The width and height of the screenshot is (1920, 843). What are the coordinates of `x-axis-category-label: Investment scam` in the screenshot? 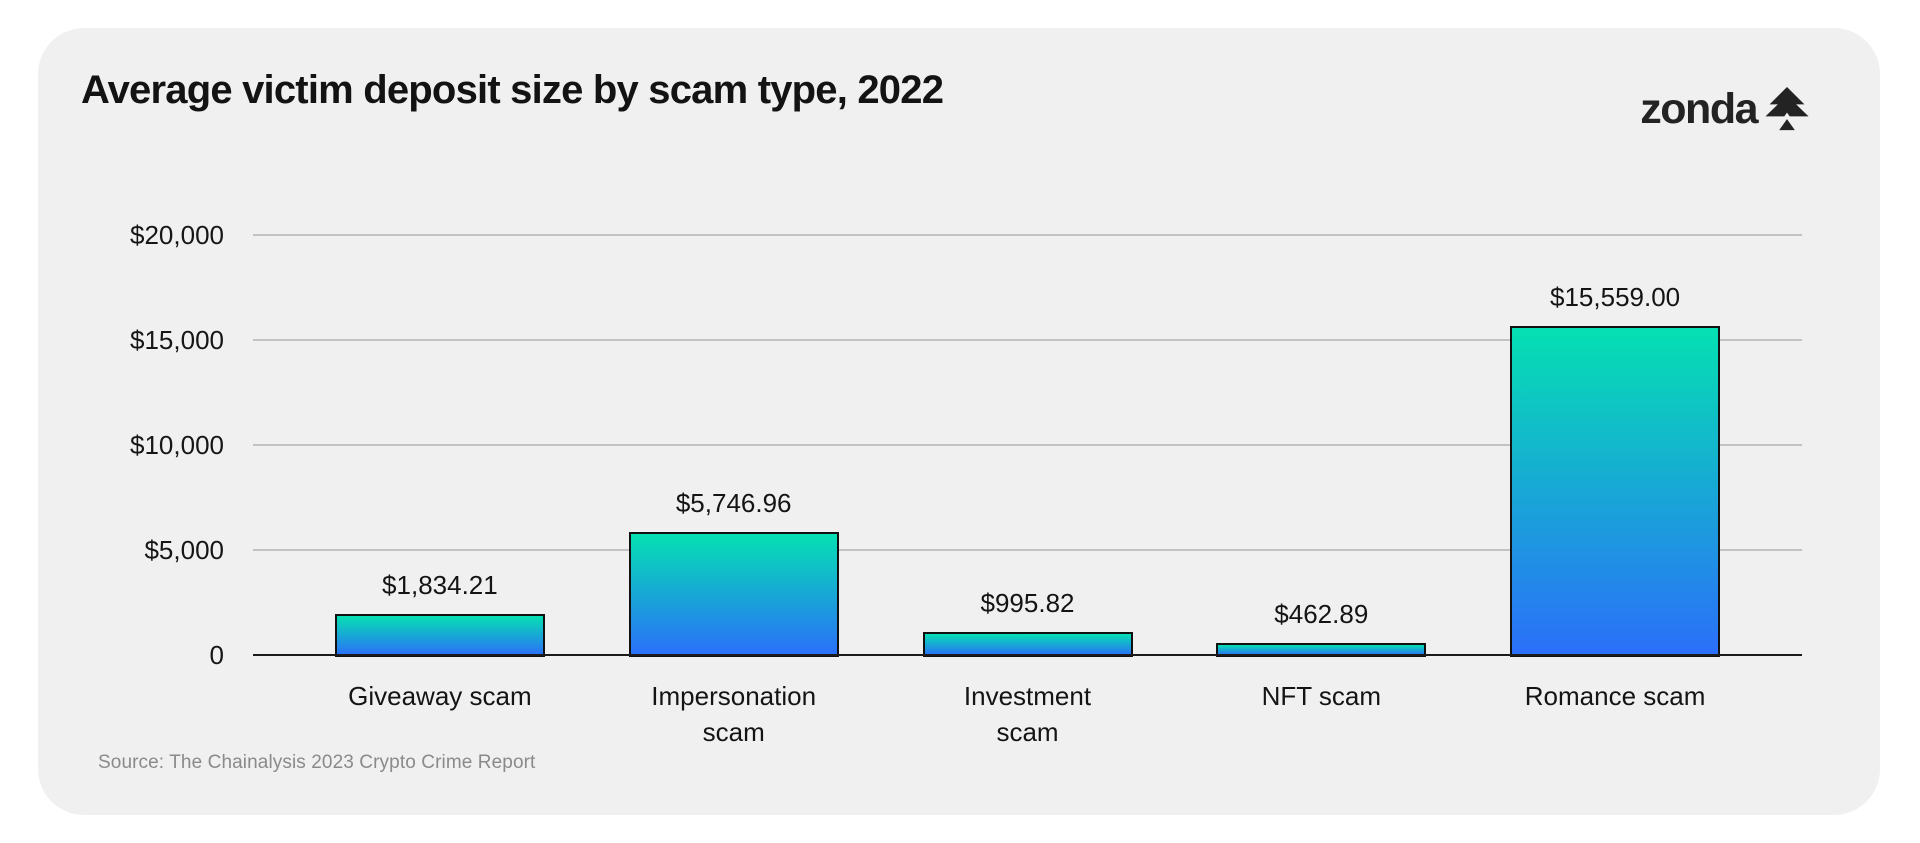 It's located at (1027, 714).